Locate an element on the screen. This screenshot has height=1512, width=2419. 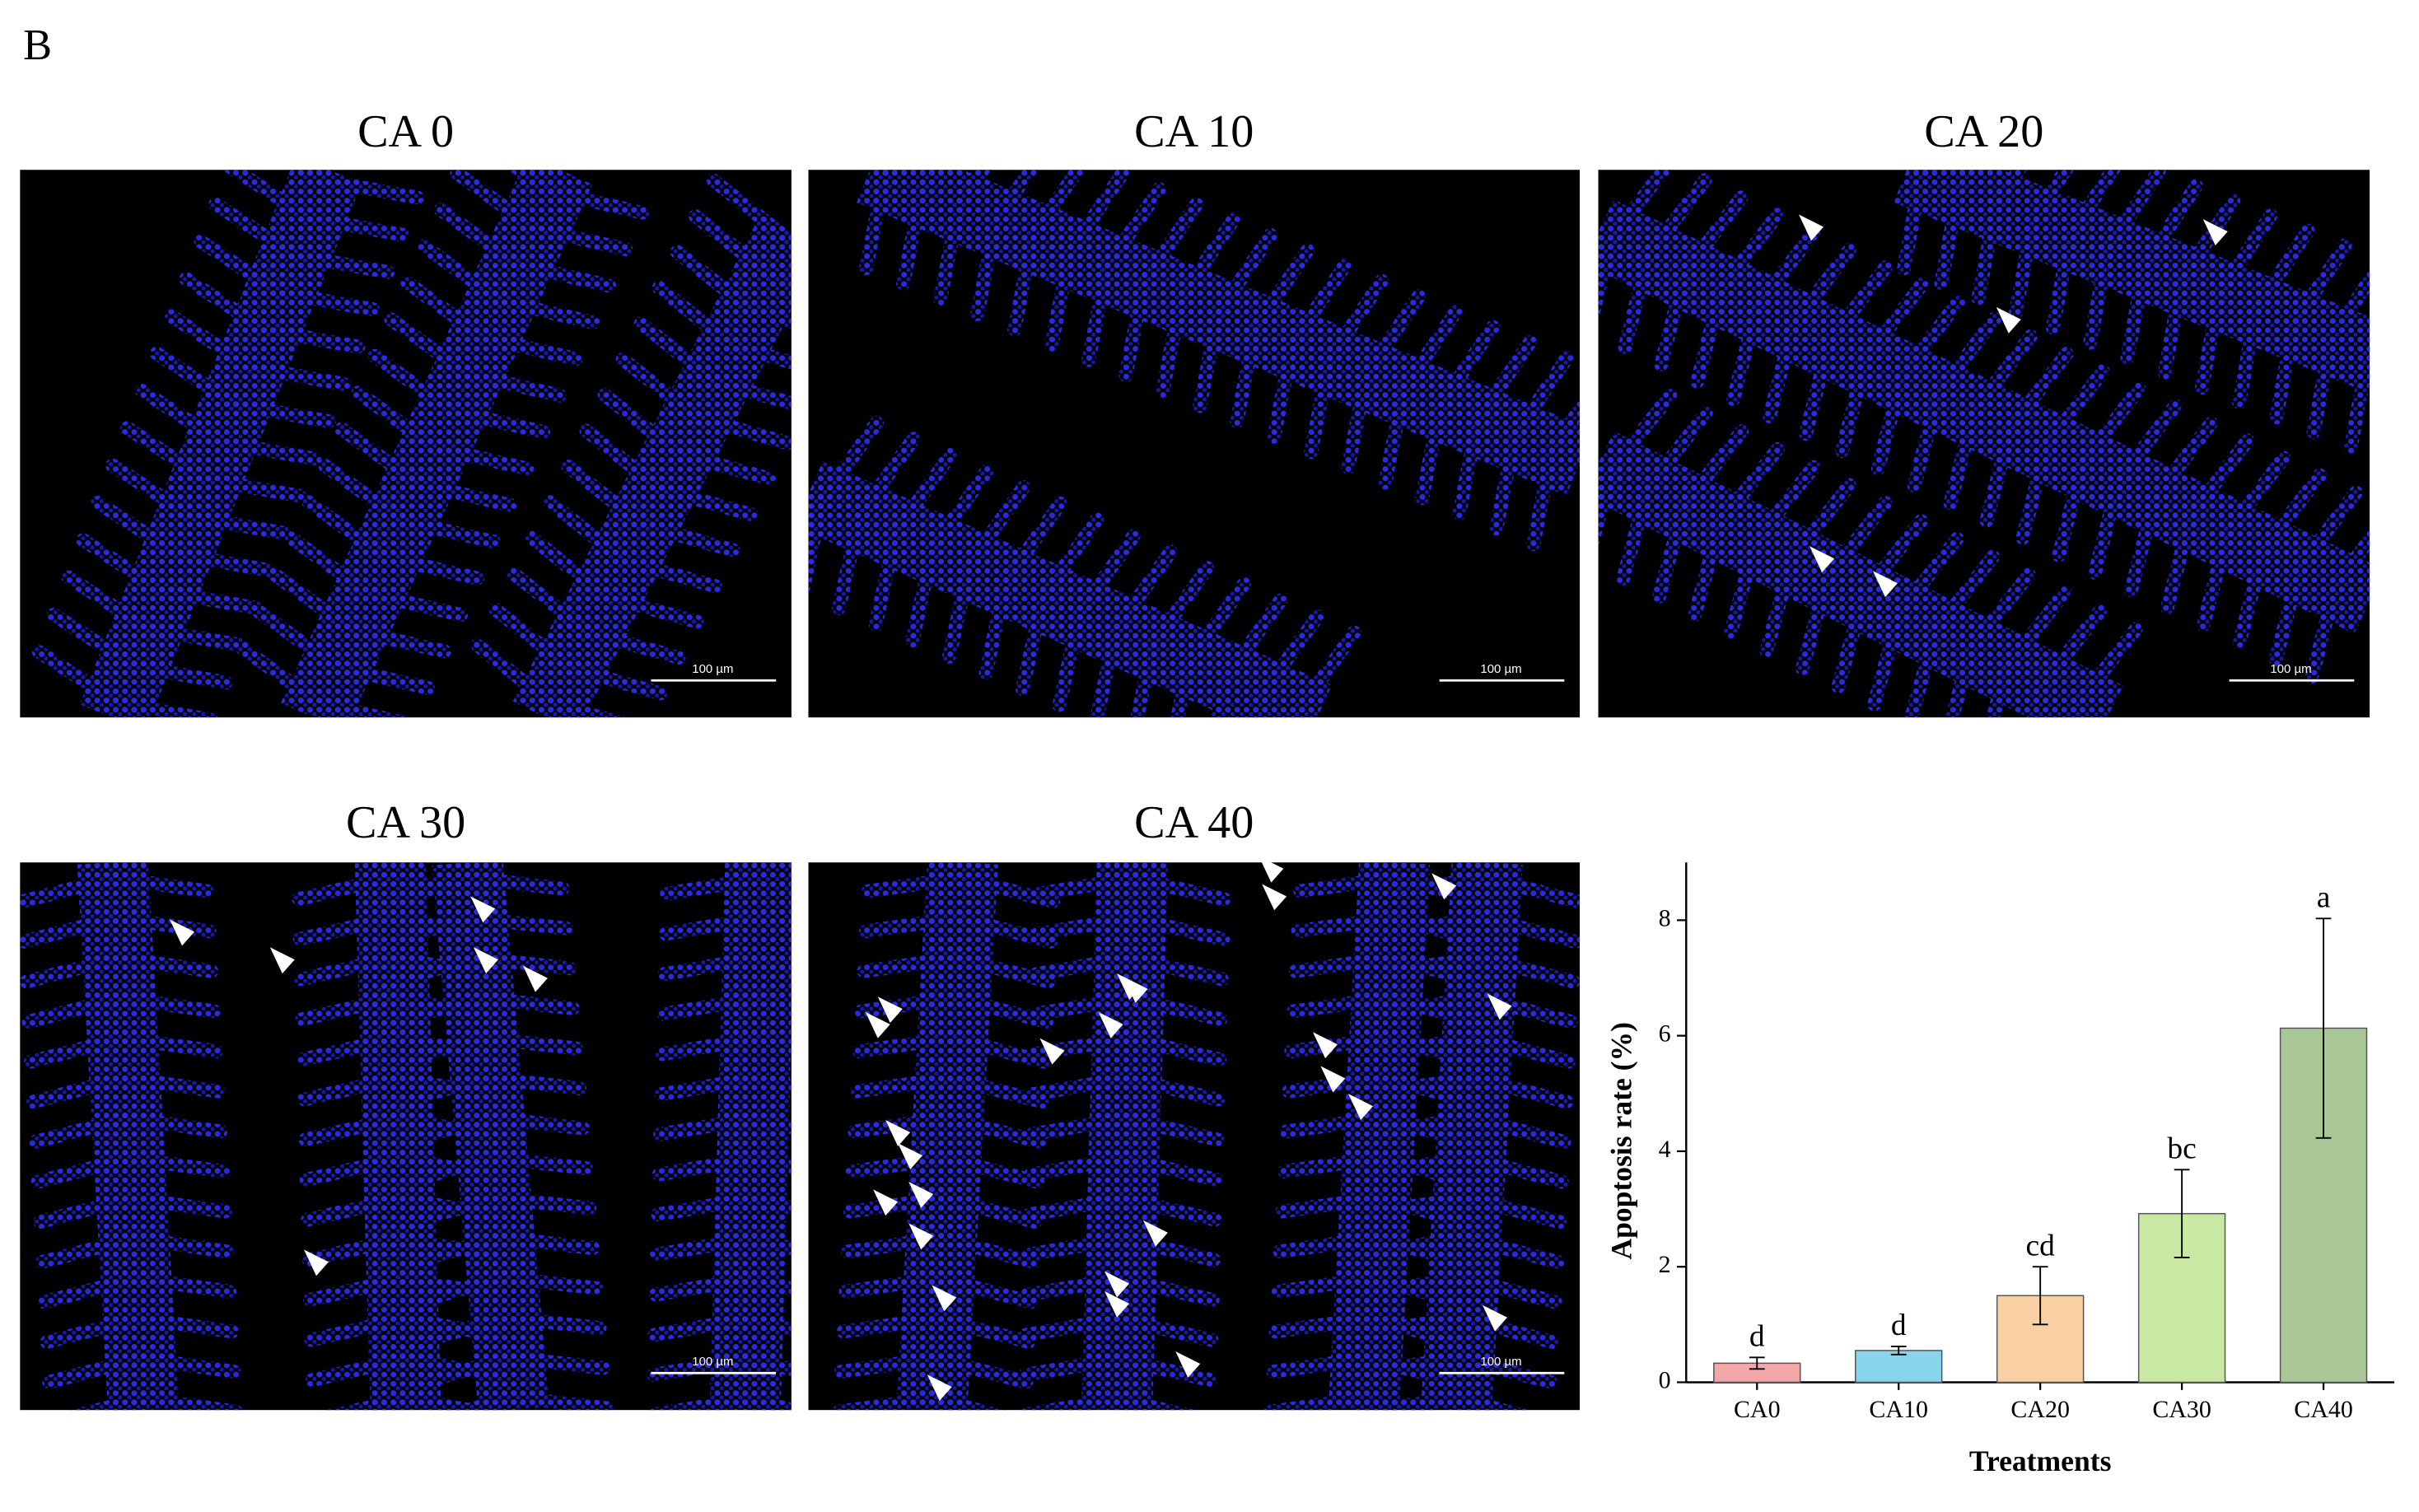
y-tick-label: 2 is located at coordinates (1665, 1264).